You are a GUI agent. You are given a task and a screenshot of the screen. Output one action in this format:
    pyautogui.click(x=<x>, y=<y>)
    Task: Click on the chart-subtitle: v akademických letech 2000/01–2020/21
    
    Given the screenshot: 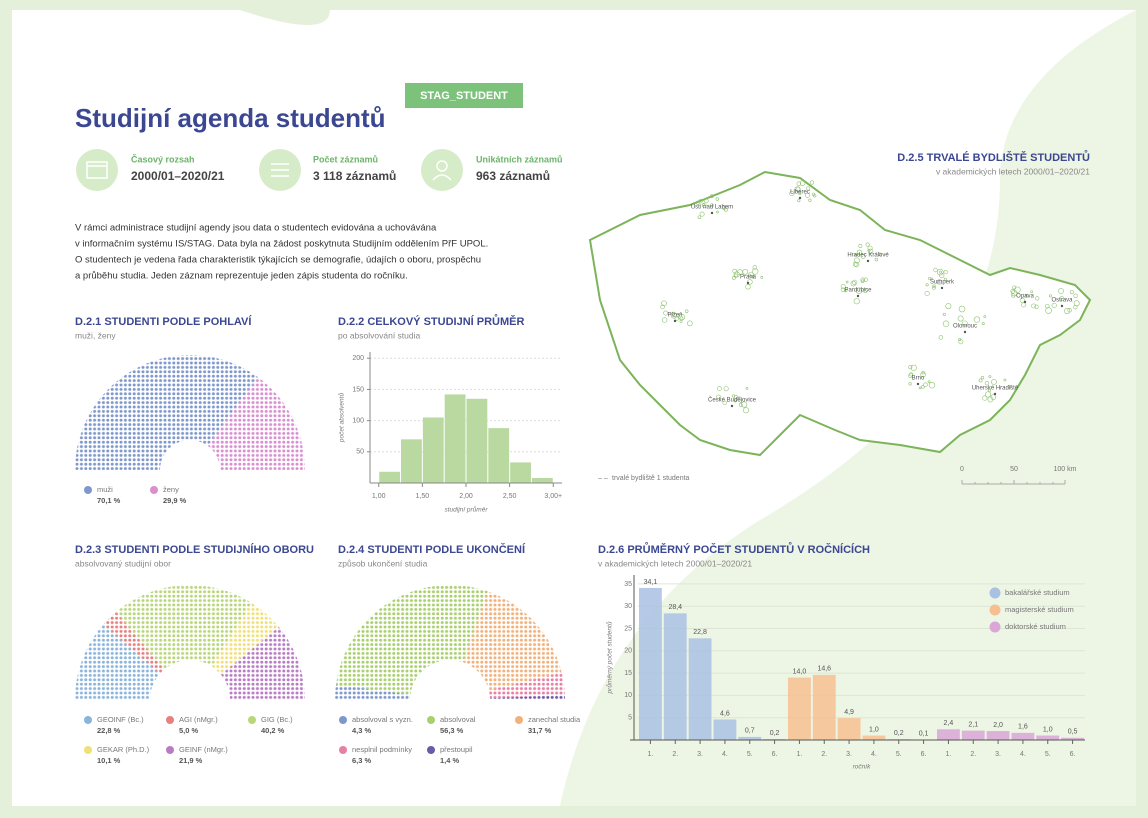 What is the action you would take?
    pyautogui.click(x=675, y=563)
    